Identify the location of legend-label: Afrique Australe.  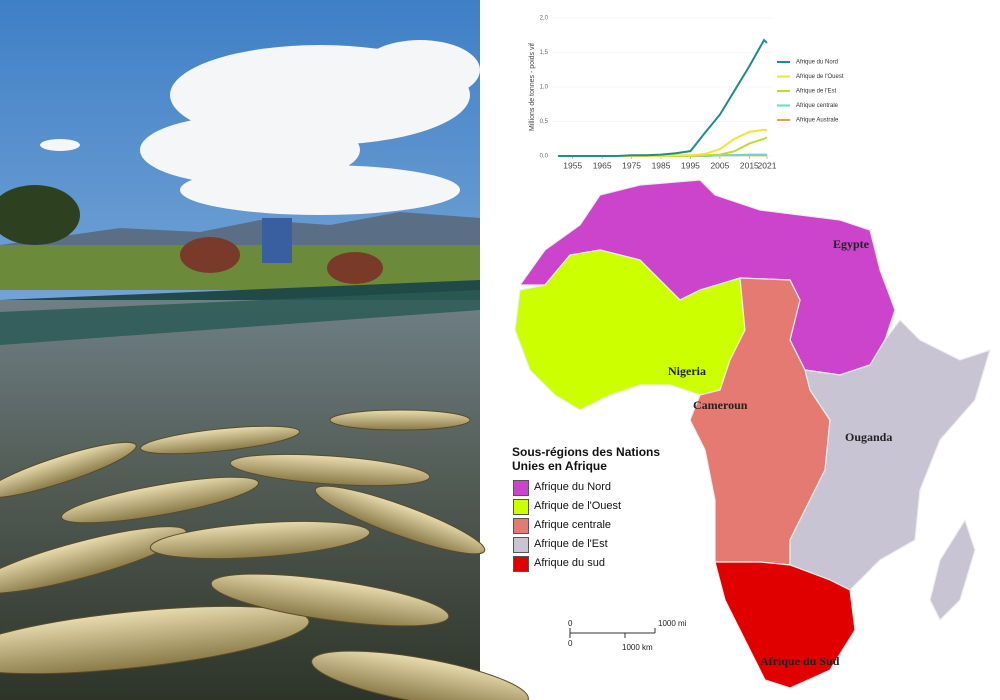
(817, 121).